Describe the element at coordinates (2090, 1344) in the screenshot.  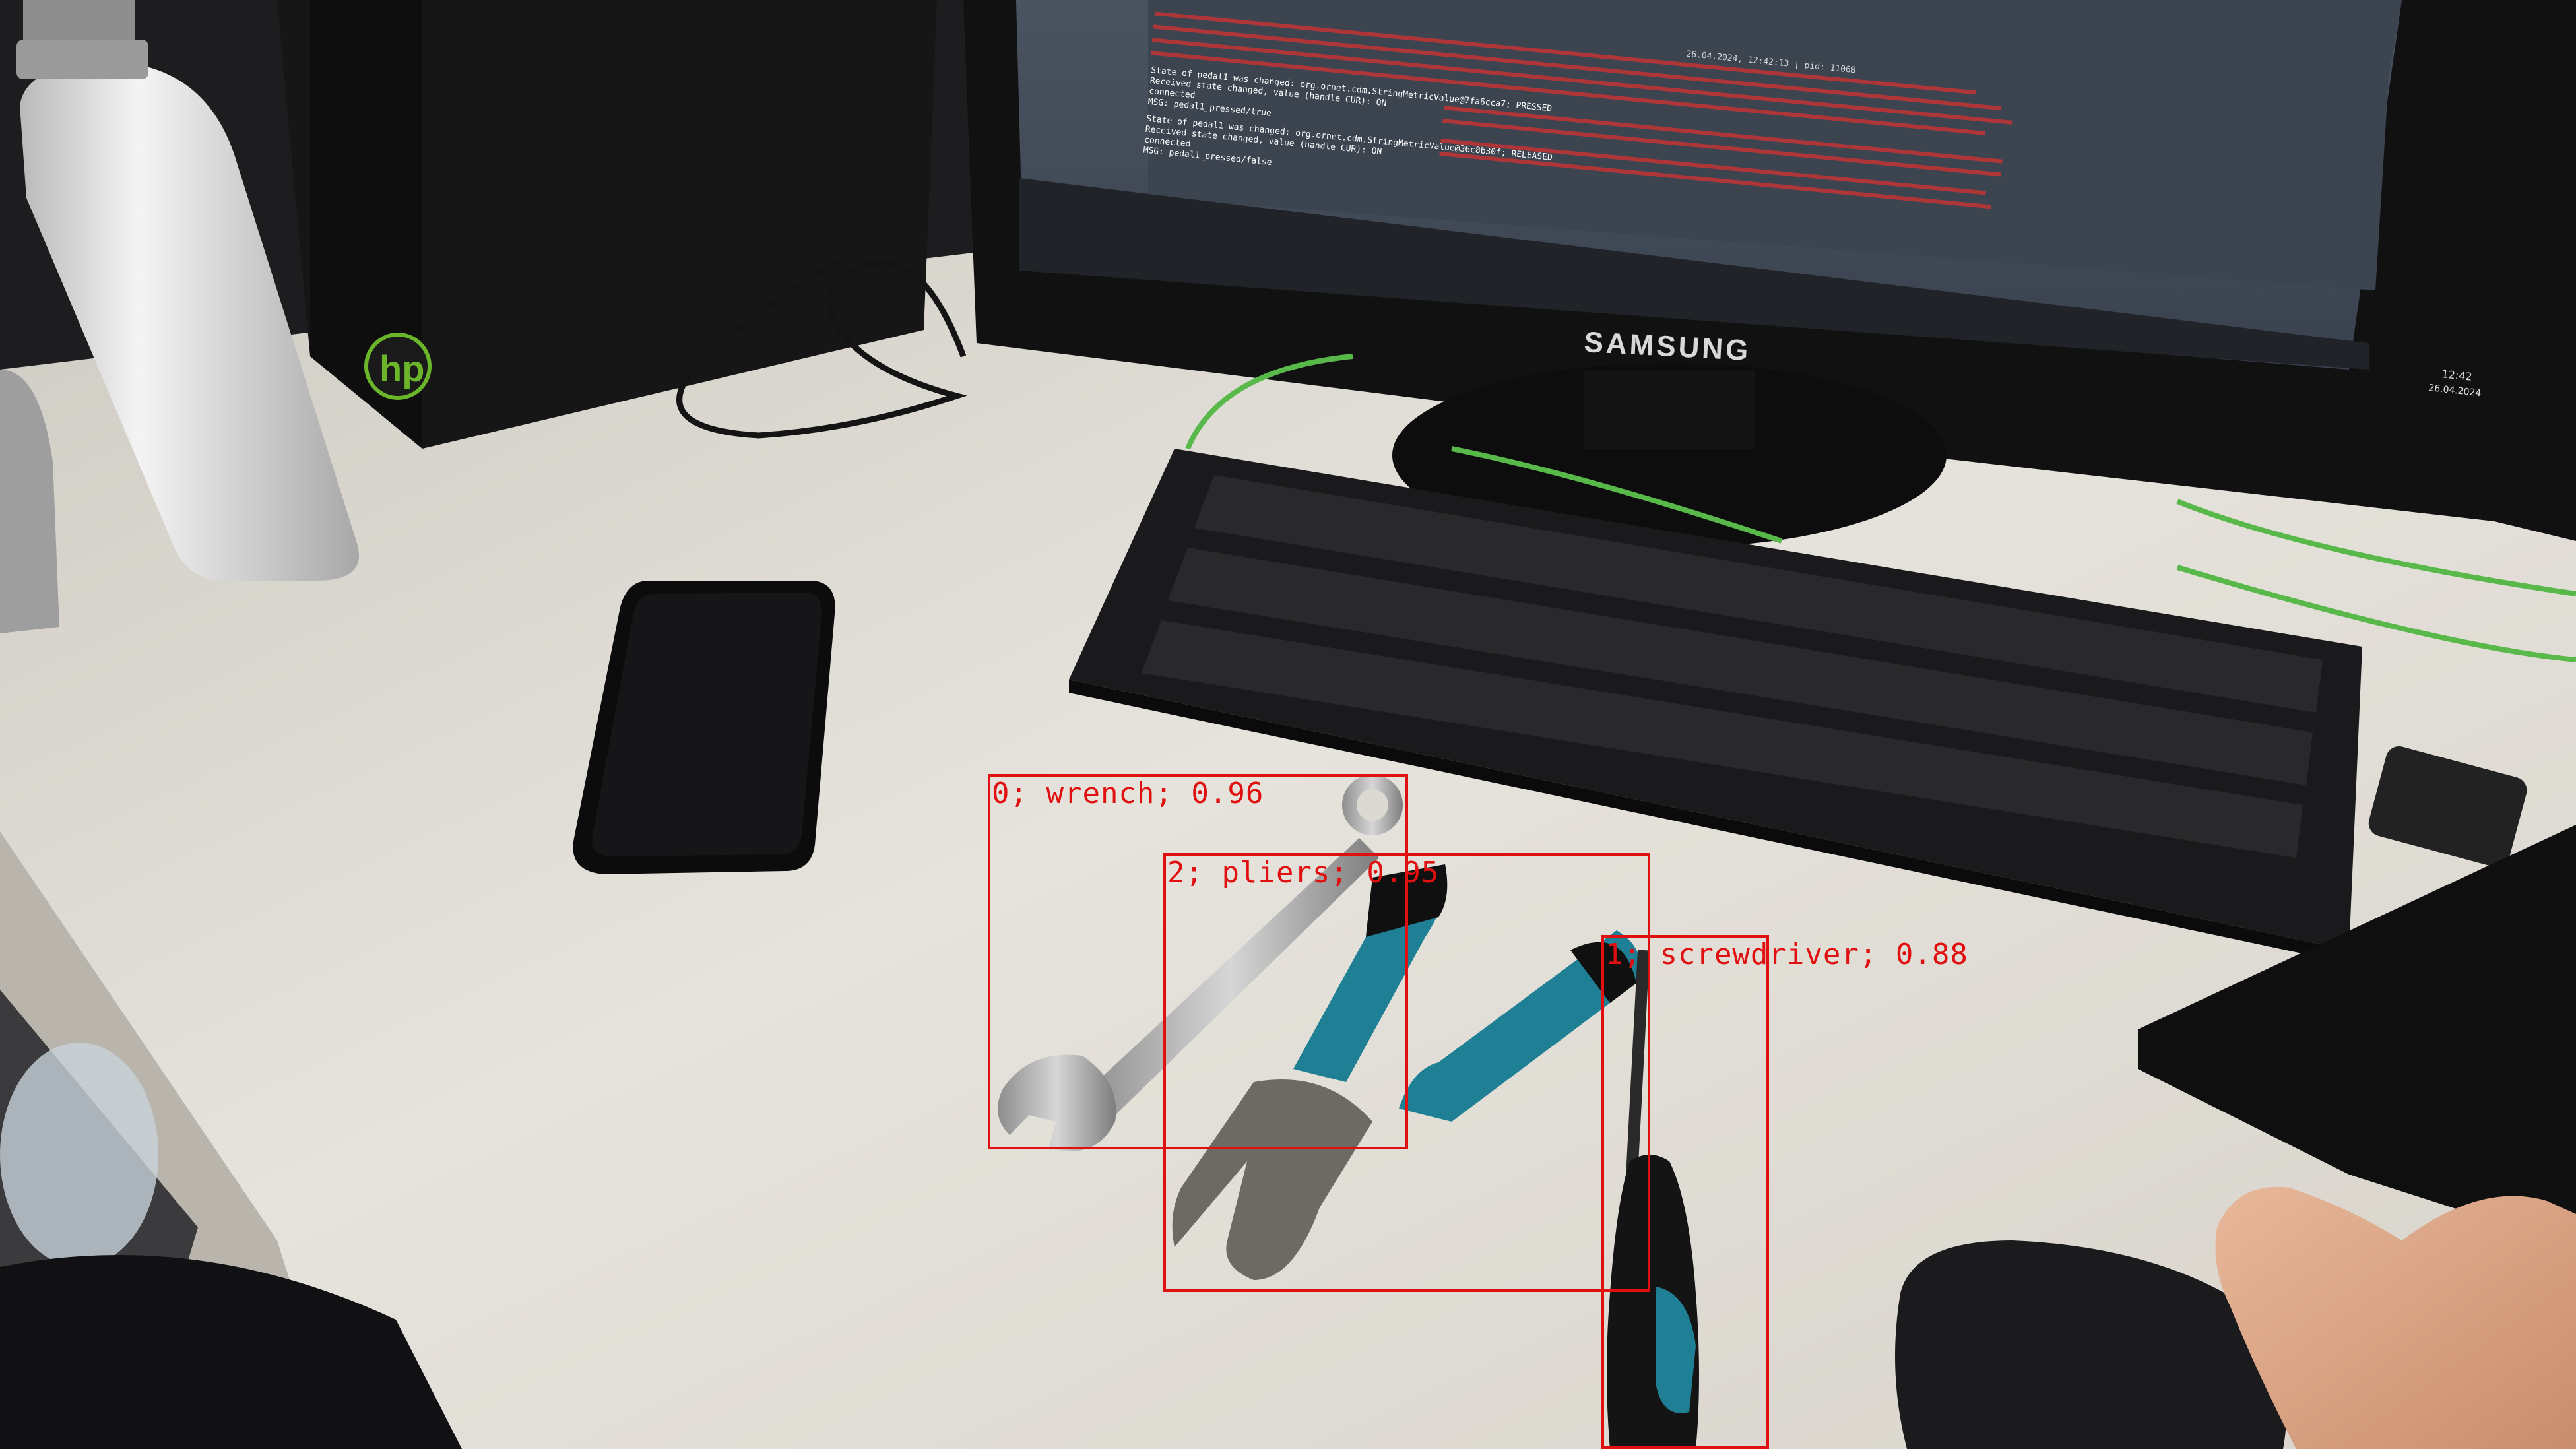
I see `mouse` at that location.